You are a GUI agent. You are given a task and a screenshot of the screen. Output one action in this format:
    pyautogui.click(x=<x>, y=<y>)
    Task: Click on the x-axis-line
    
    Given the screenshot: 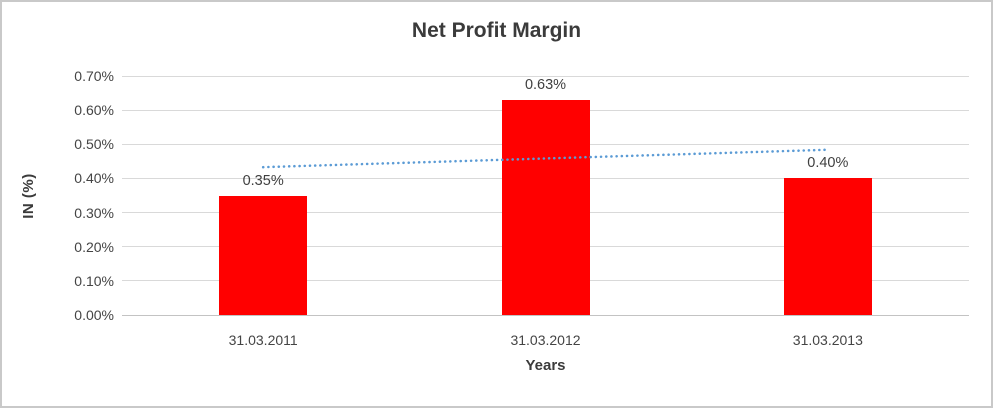 What is the action you would take?
    pyautogui.click(x=545, y=315)
    